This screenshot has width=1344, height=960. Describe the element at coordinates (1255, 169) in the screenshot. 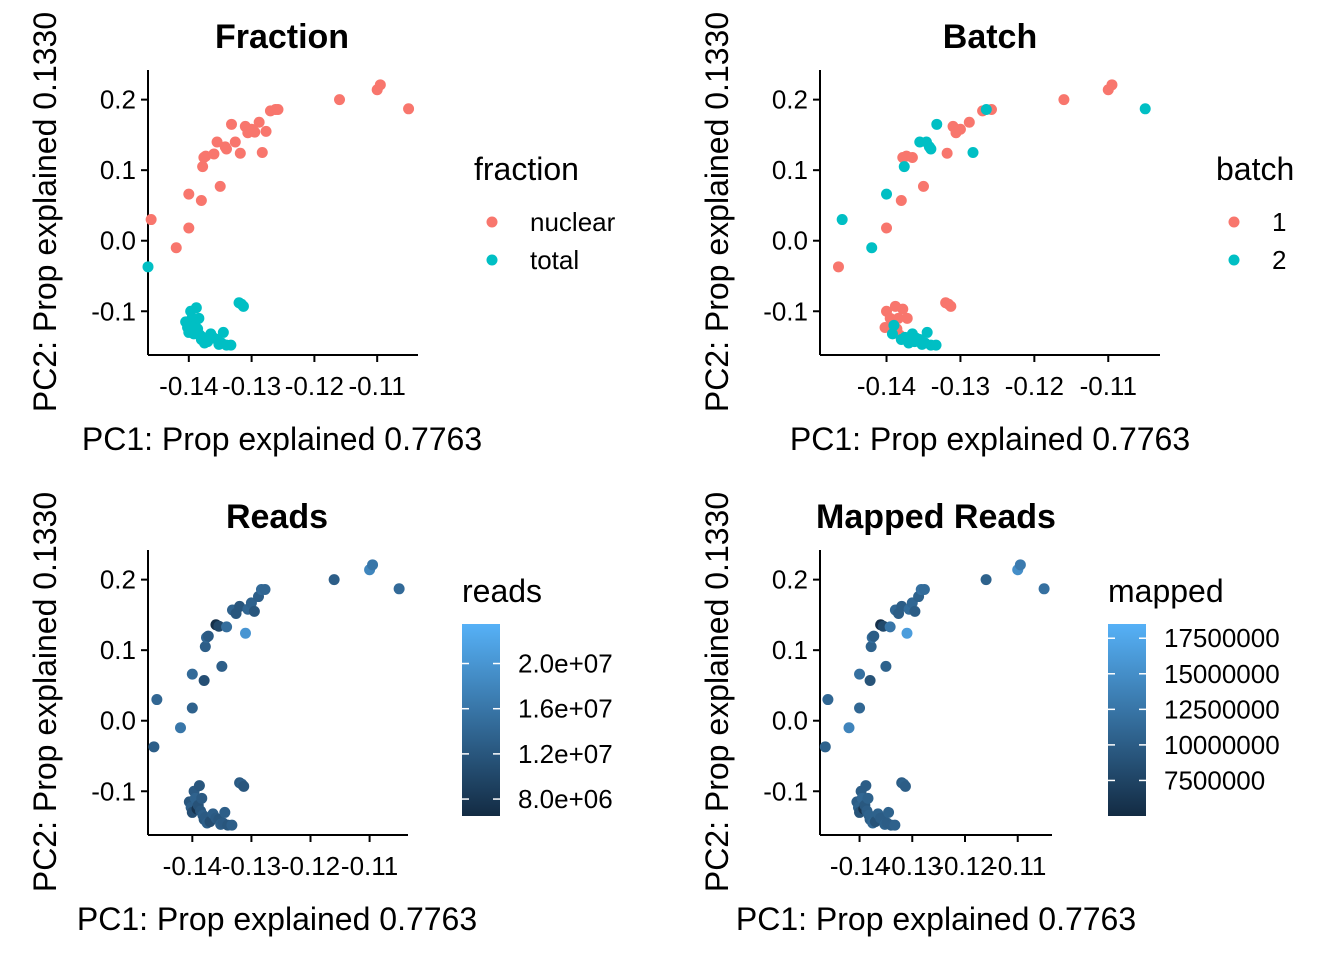

I see `legend-title: batch` at that location.